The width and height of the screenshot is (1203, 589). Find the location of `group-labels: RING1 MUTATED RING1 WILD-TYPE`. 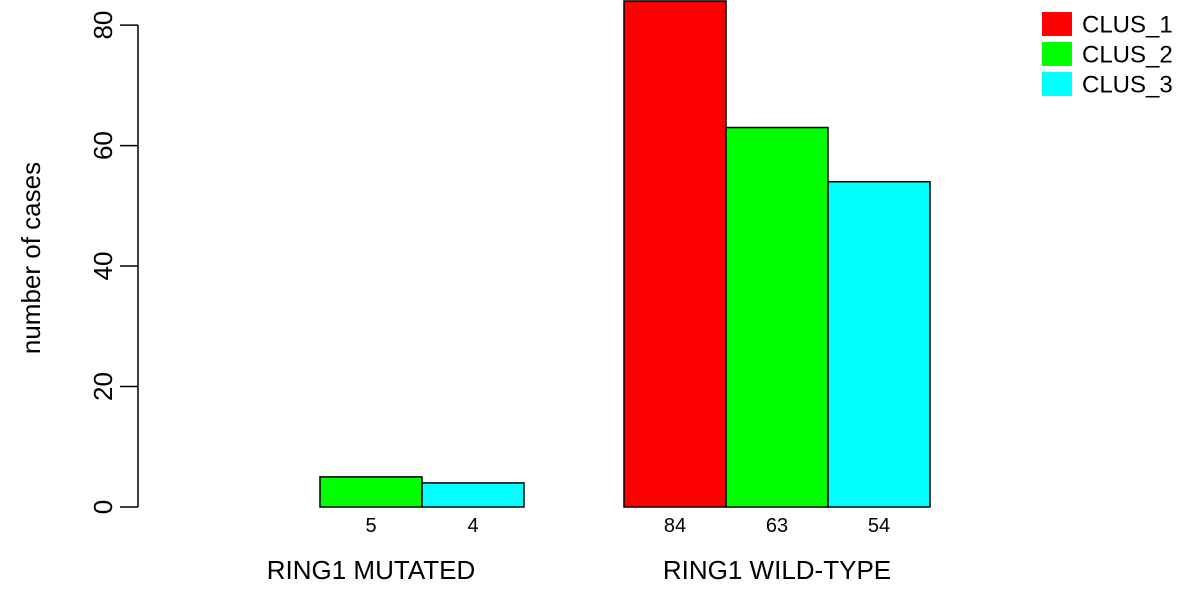

group-labels: RING1 MUTATED RING1 WILD-TYPE is located at coordinates (579, 570).